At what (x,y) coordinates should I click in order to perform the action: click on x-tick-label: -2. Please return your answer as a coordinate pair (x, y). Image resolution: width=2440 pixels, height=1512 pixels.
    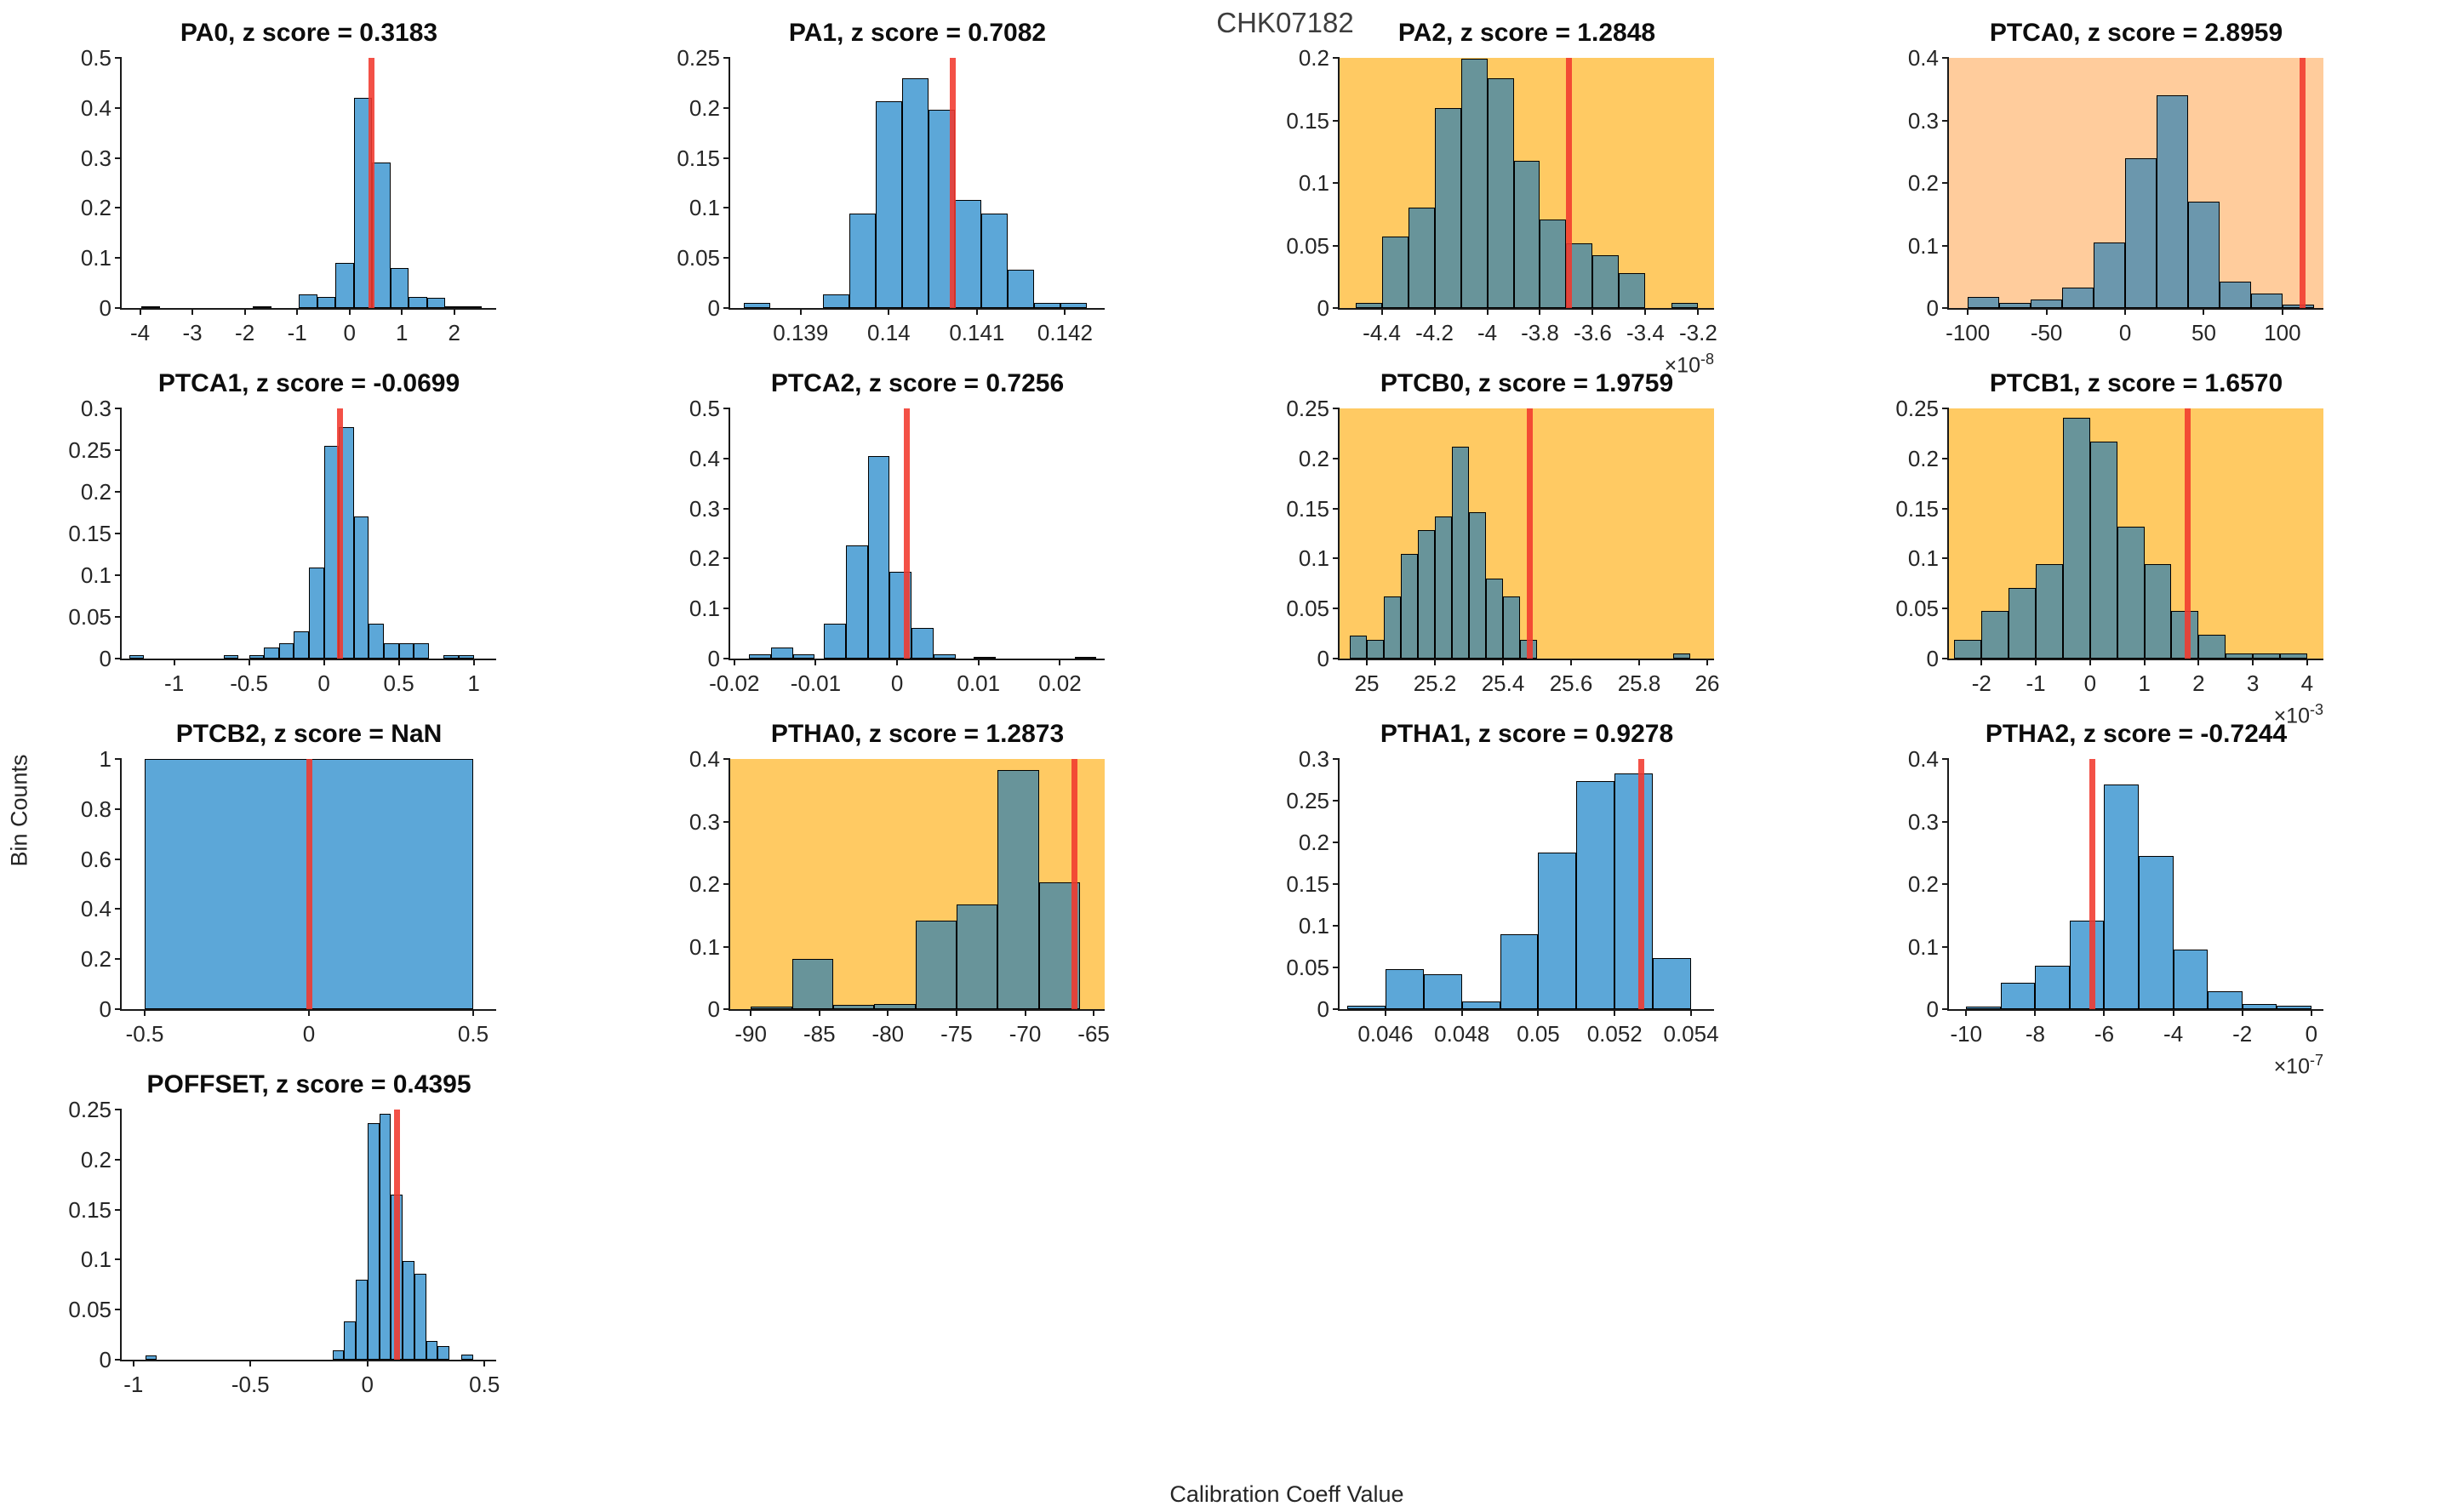
    Looking at the image, I should click on (2242, 1034).